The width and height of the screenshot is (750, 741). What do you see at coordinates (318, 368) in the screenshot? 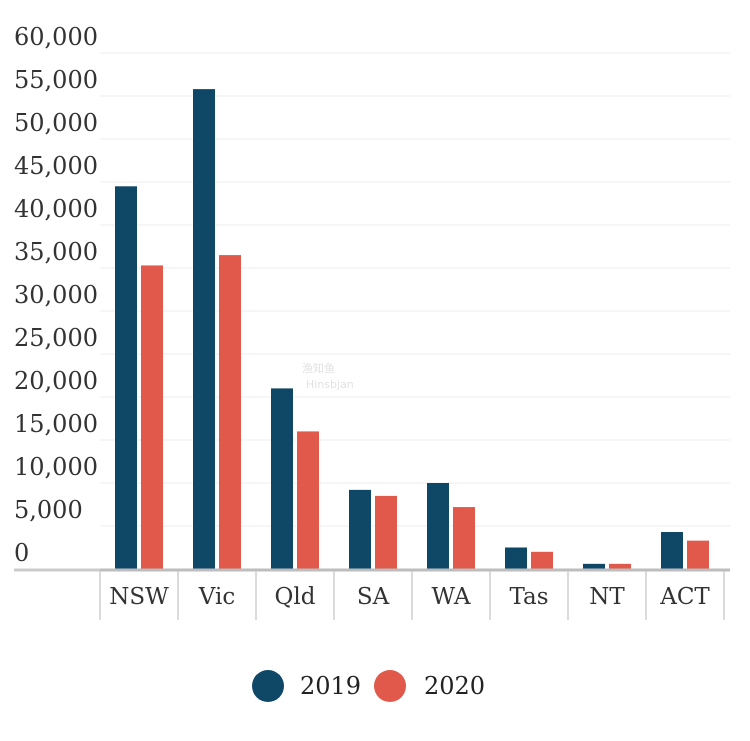
I see `watermark-line1: 渔知鱼` at bounding box center [318, 368].